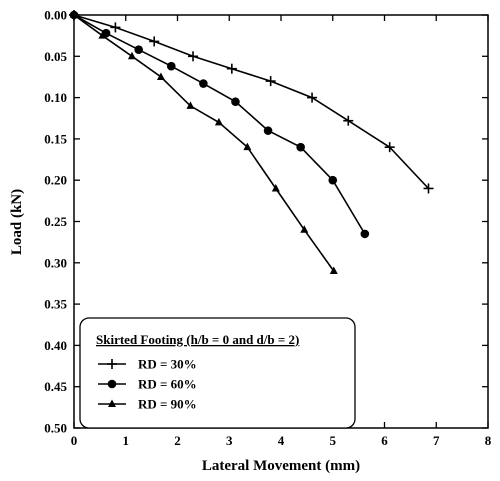 The height and width of the screenshot is (481, 500). Describe the element at coordinates (55, 428) in the screenshot. I see `y-tick-label: 0.50` at that location.